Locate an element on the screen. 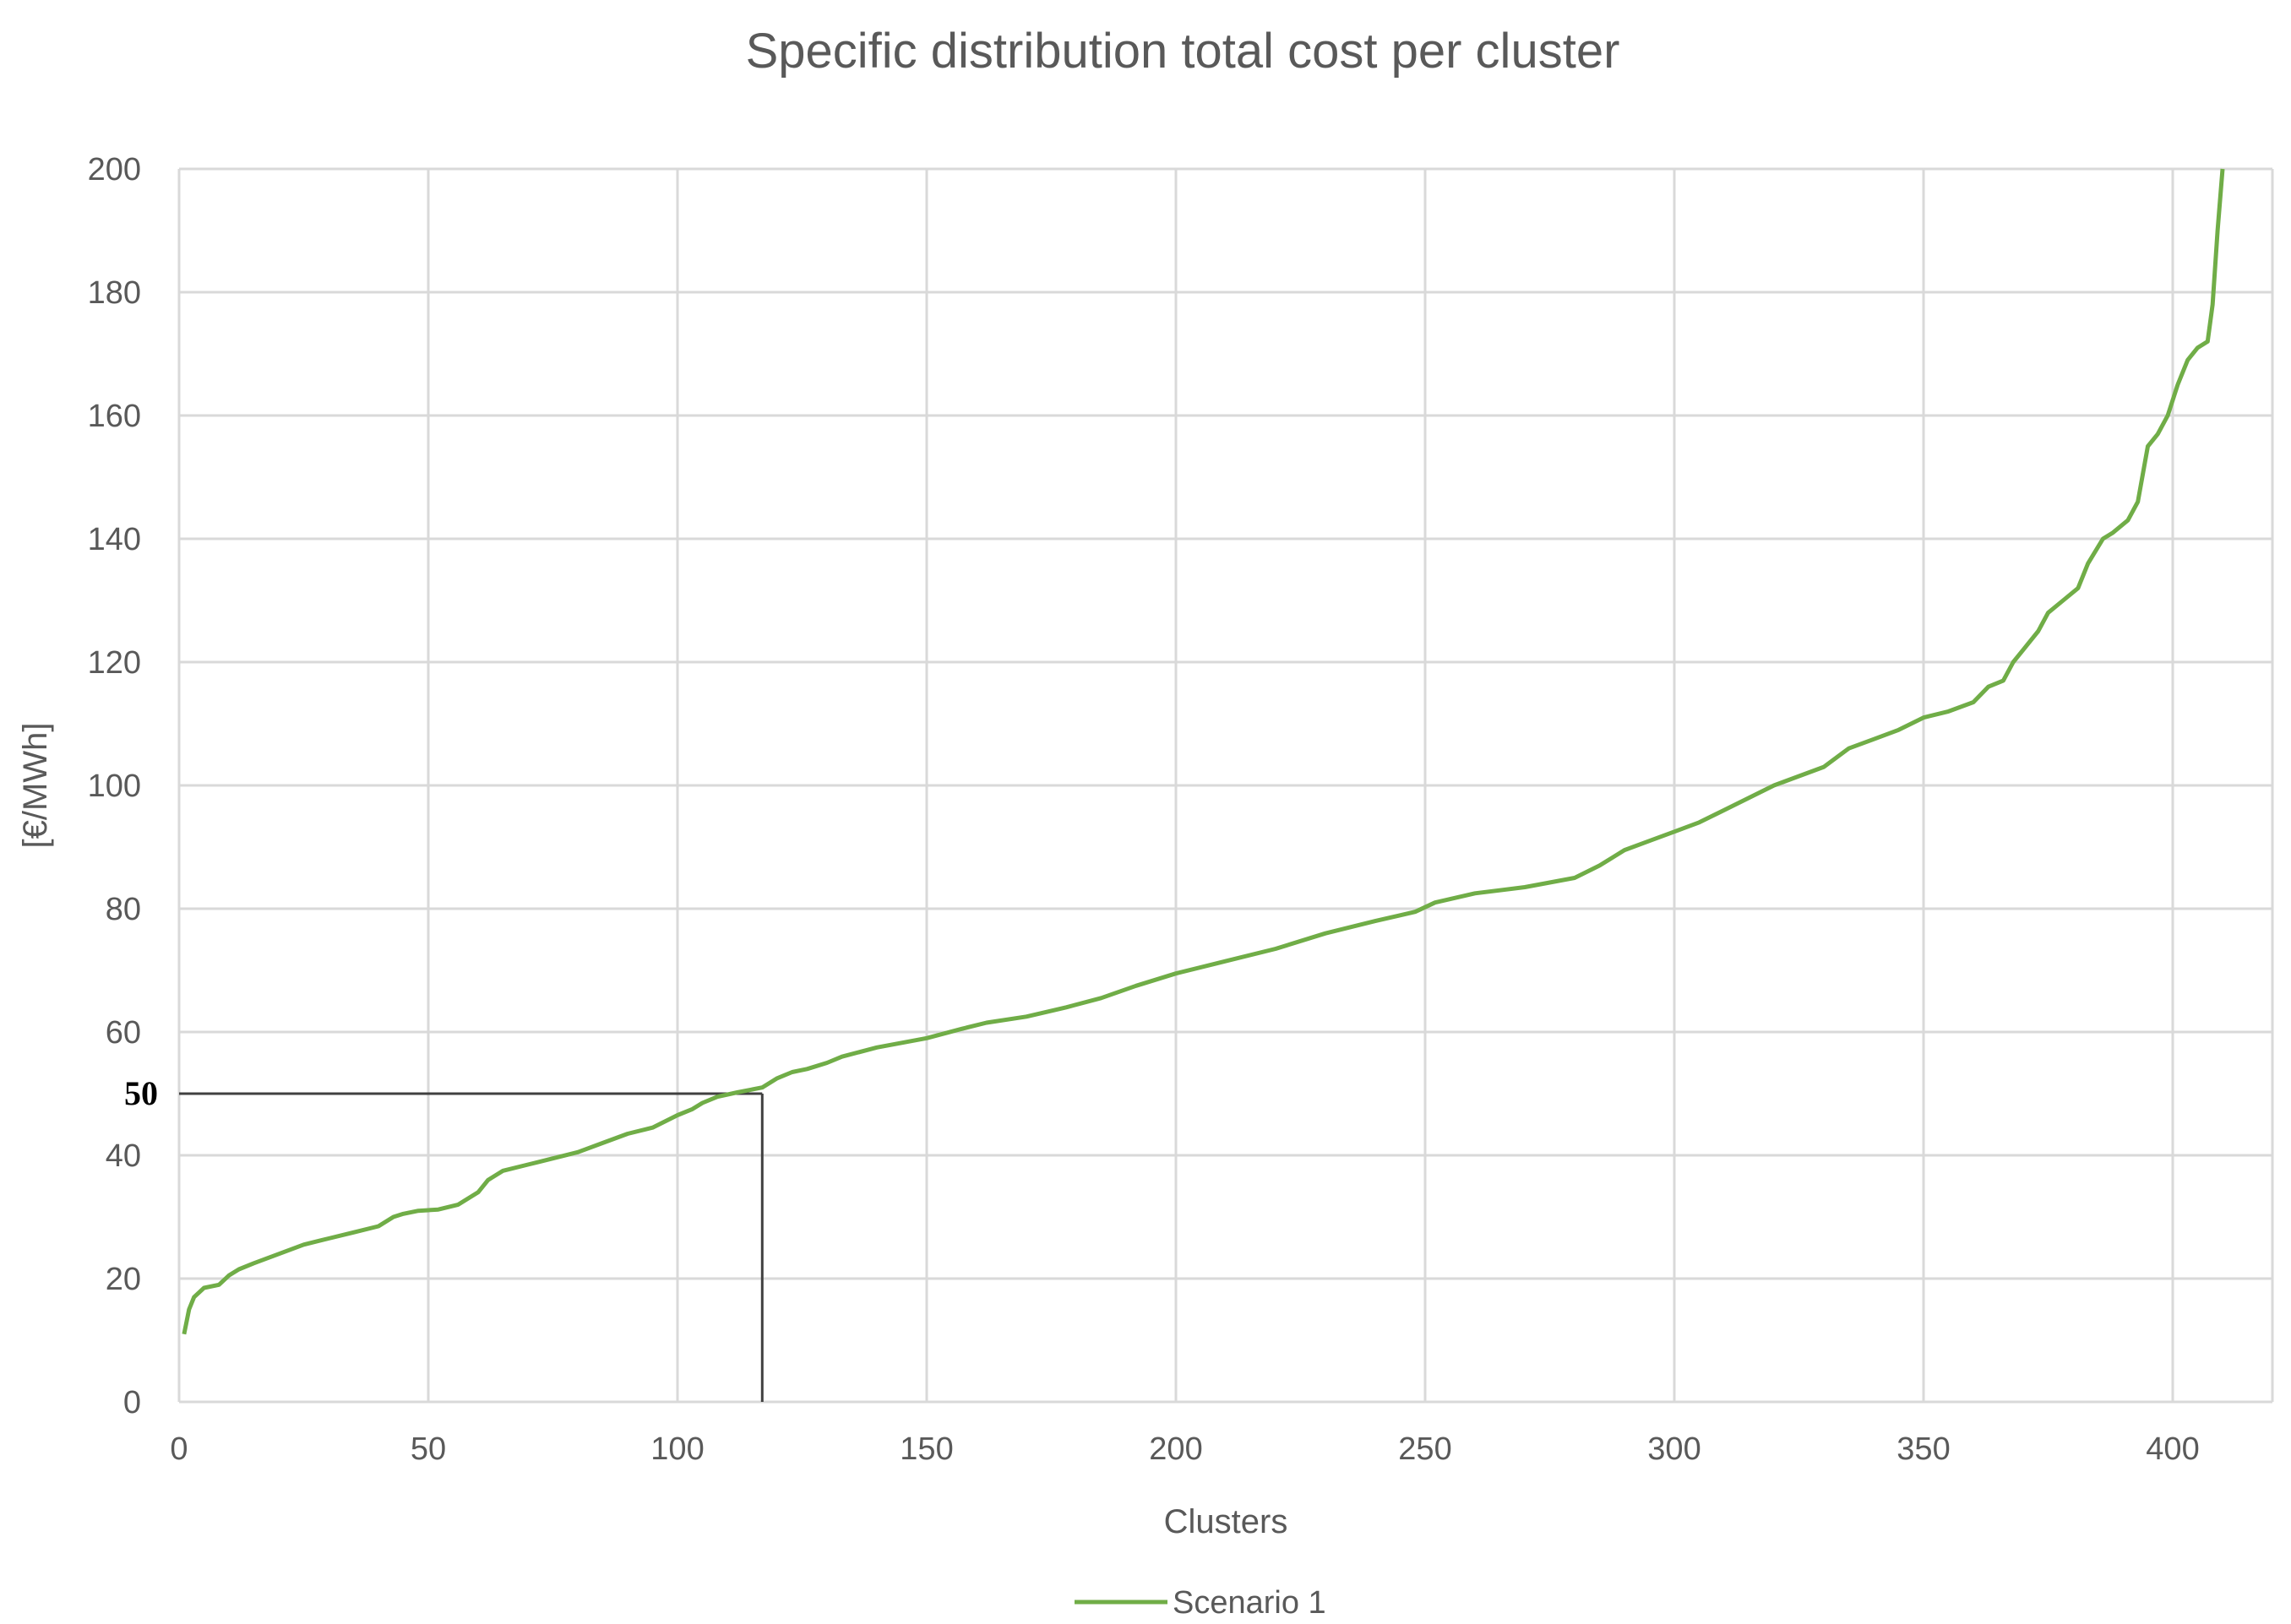 The height and width of the screenshot is (1624, 2291). y-tick-label-160: 160 is located at coordinates (114, 416).